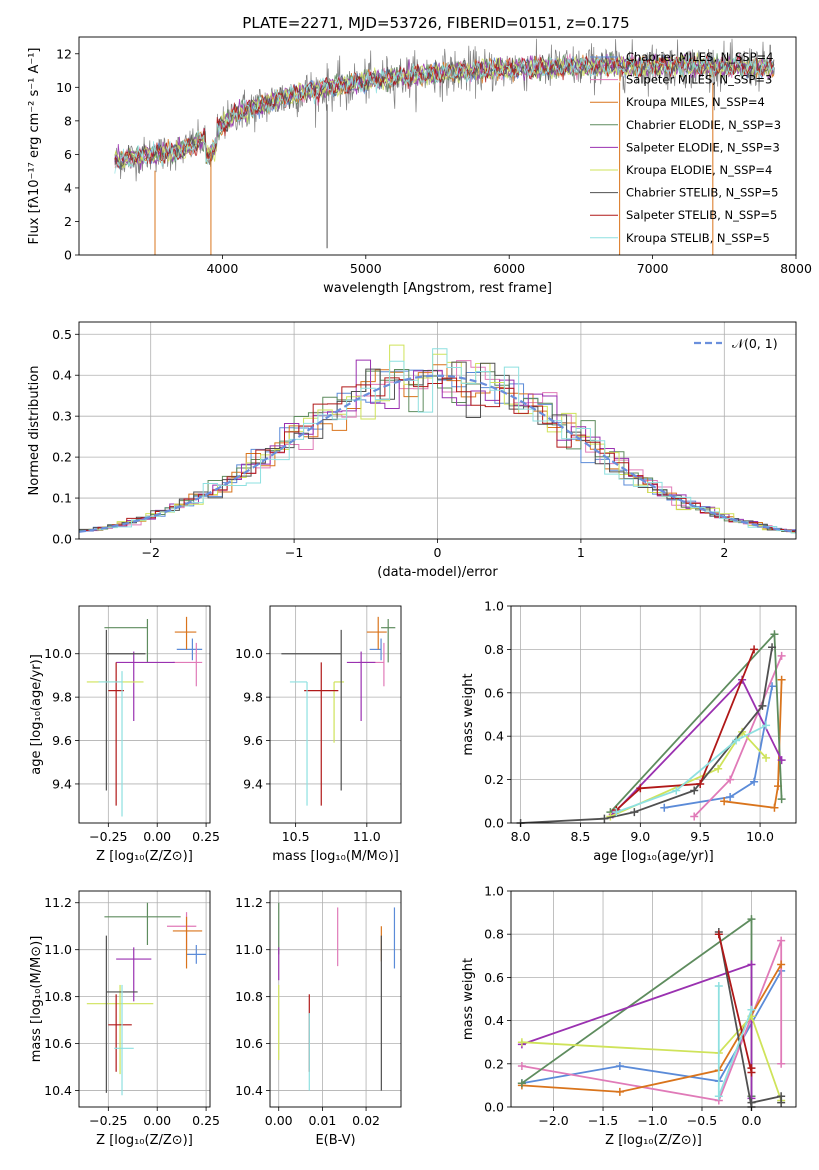 The width and height of the screenshot is (819, 1170). Describe the element at coordinates (509, 268) in the screenshot. I see `x-tick-label: 6000` at that location.